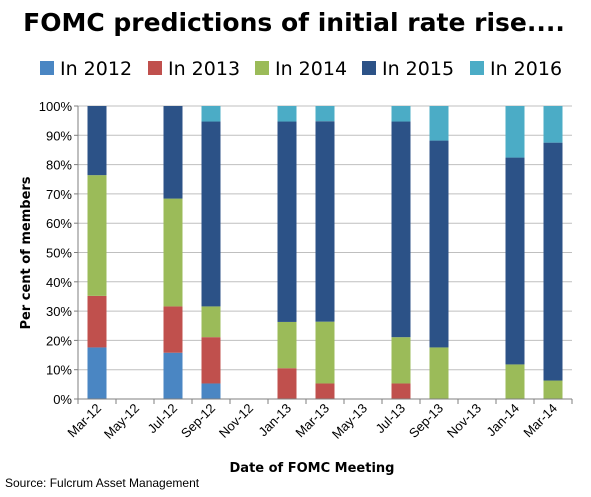 The height and width of the screenshot is (497, 591). I want to click on y-tick-label: 30%, so click(59, 311).